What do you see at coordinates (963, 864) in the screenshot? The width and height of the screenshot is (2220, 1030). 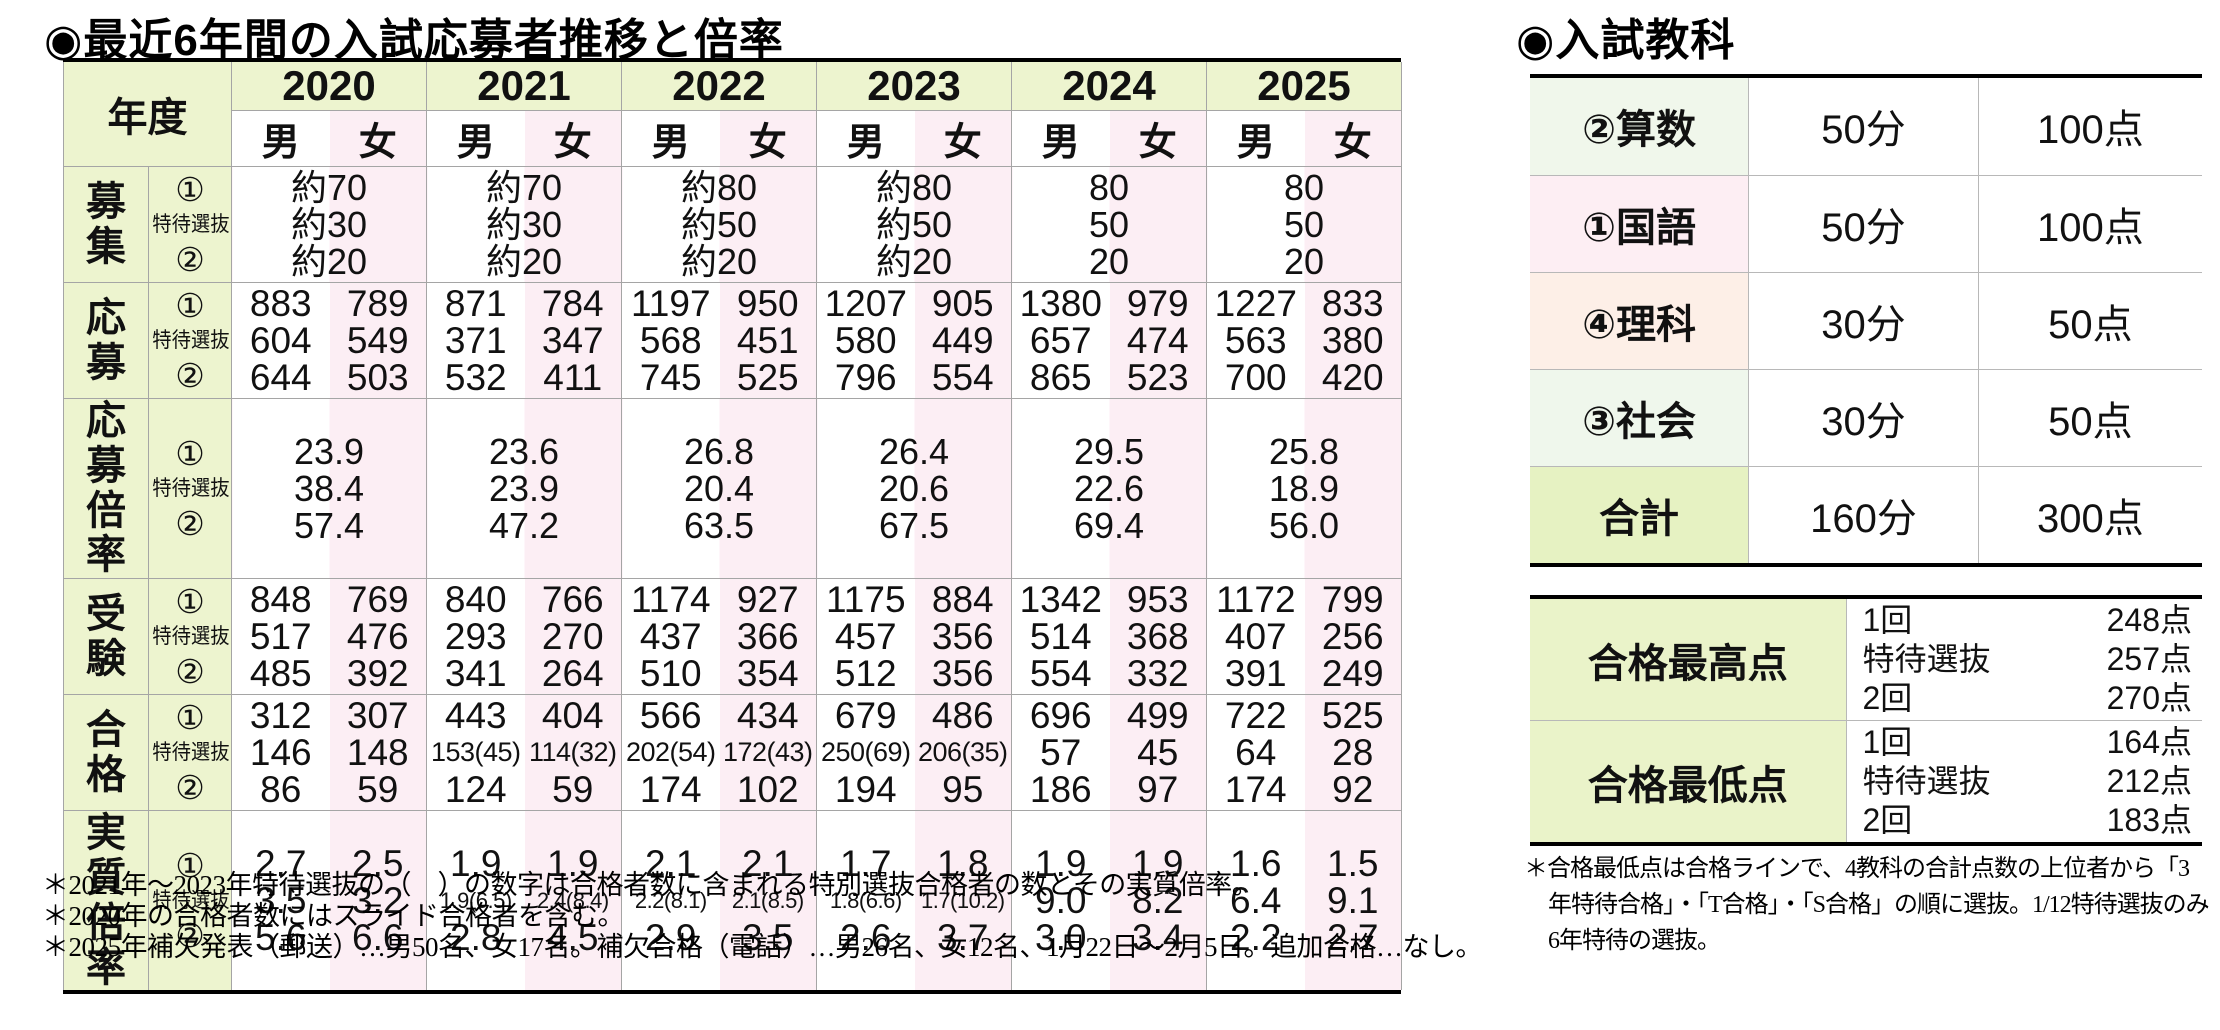 I see `value-line: 1.8` at bounding box center [963, 864].